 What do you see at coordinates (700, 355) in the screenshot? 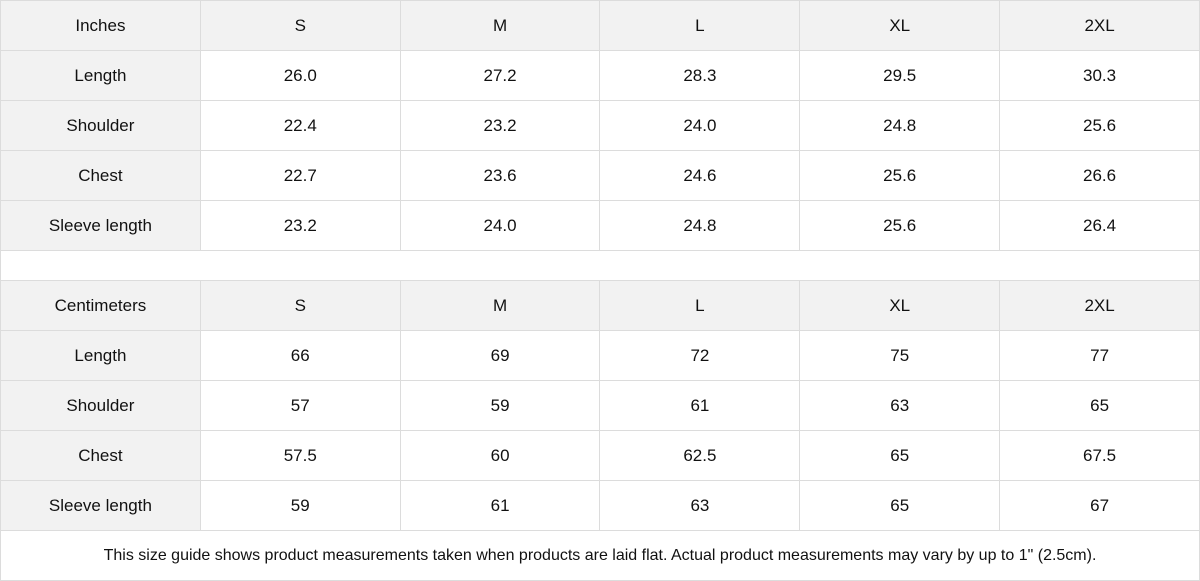
I see `measurement-value: 72` at bounding box center [700, 355].